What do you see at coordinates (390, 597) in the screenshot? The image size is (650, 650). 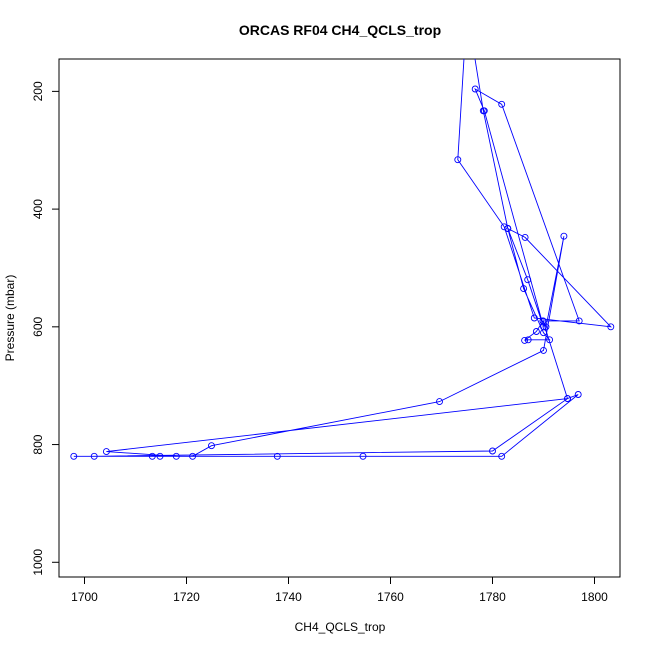 I see `x-tick-label: 1760` at bounding box center [390, 597].